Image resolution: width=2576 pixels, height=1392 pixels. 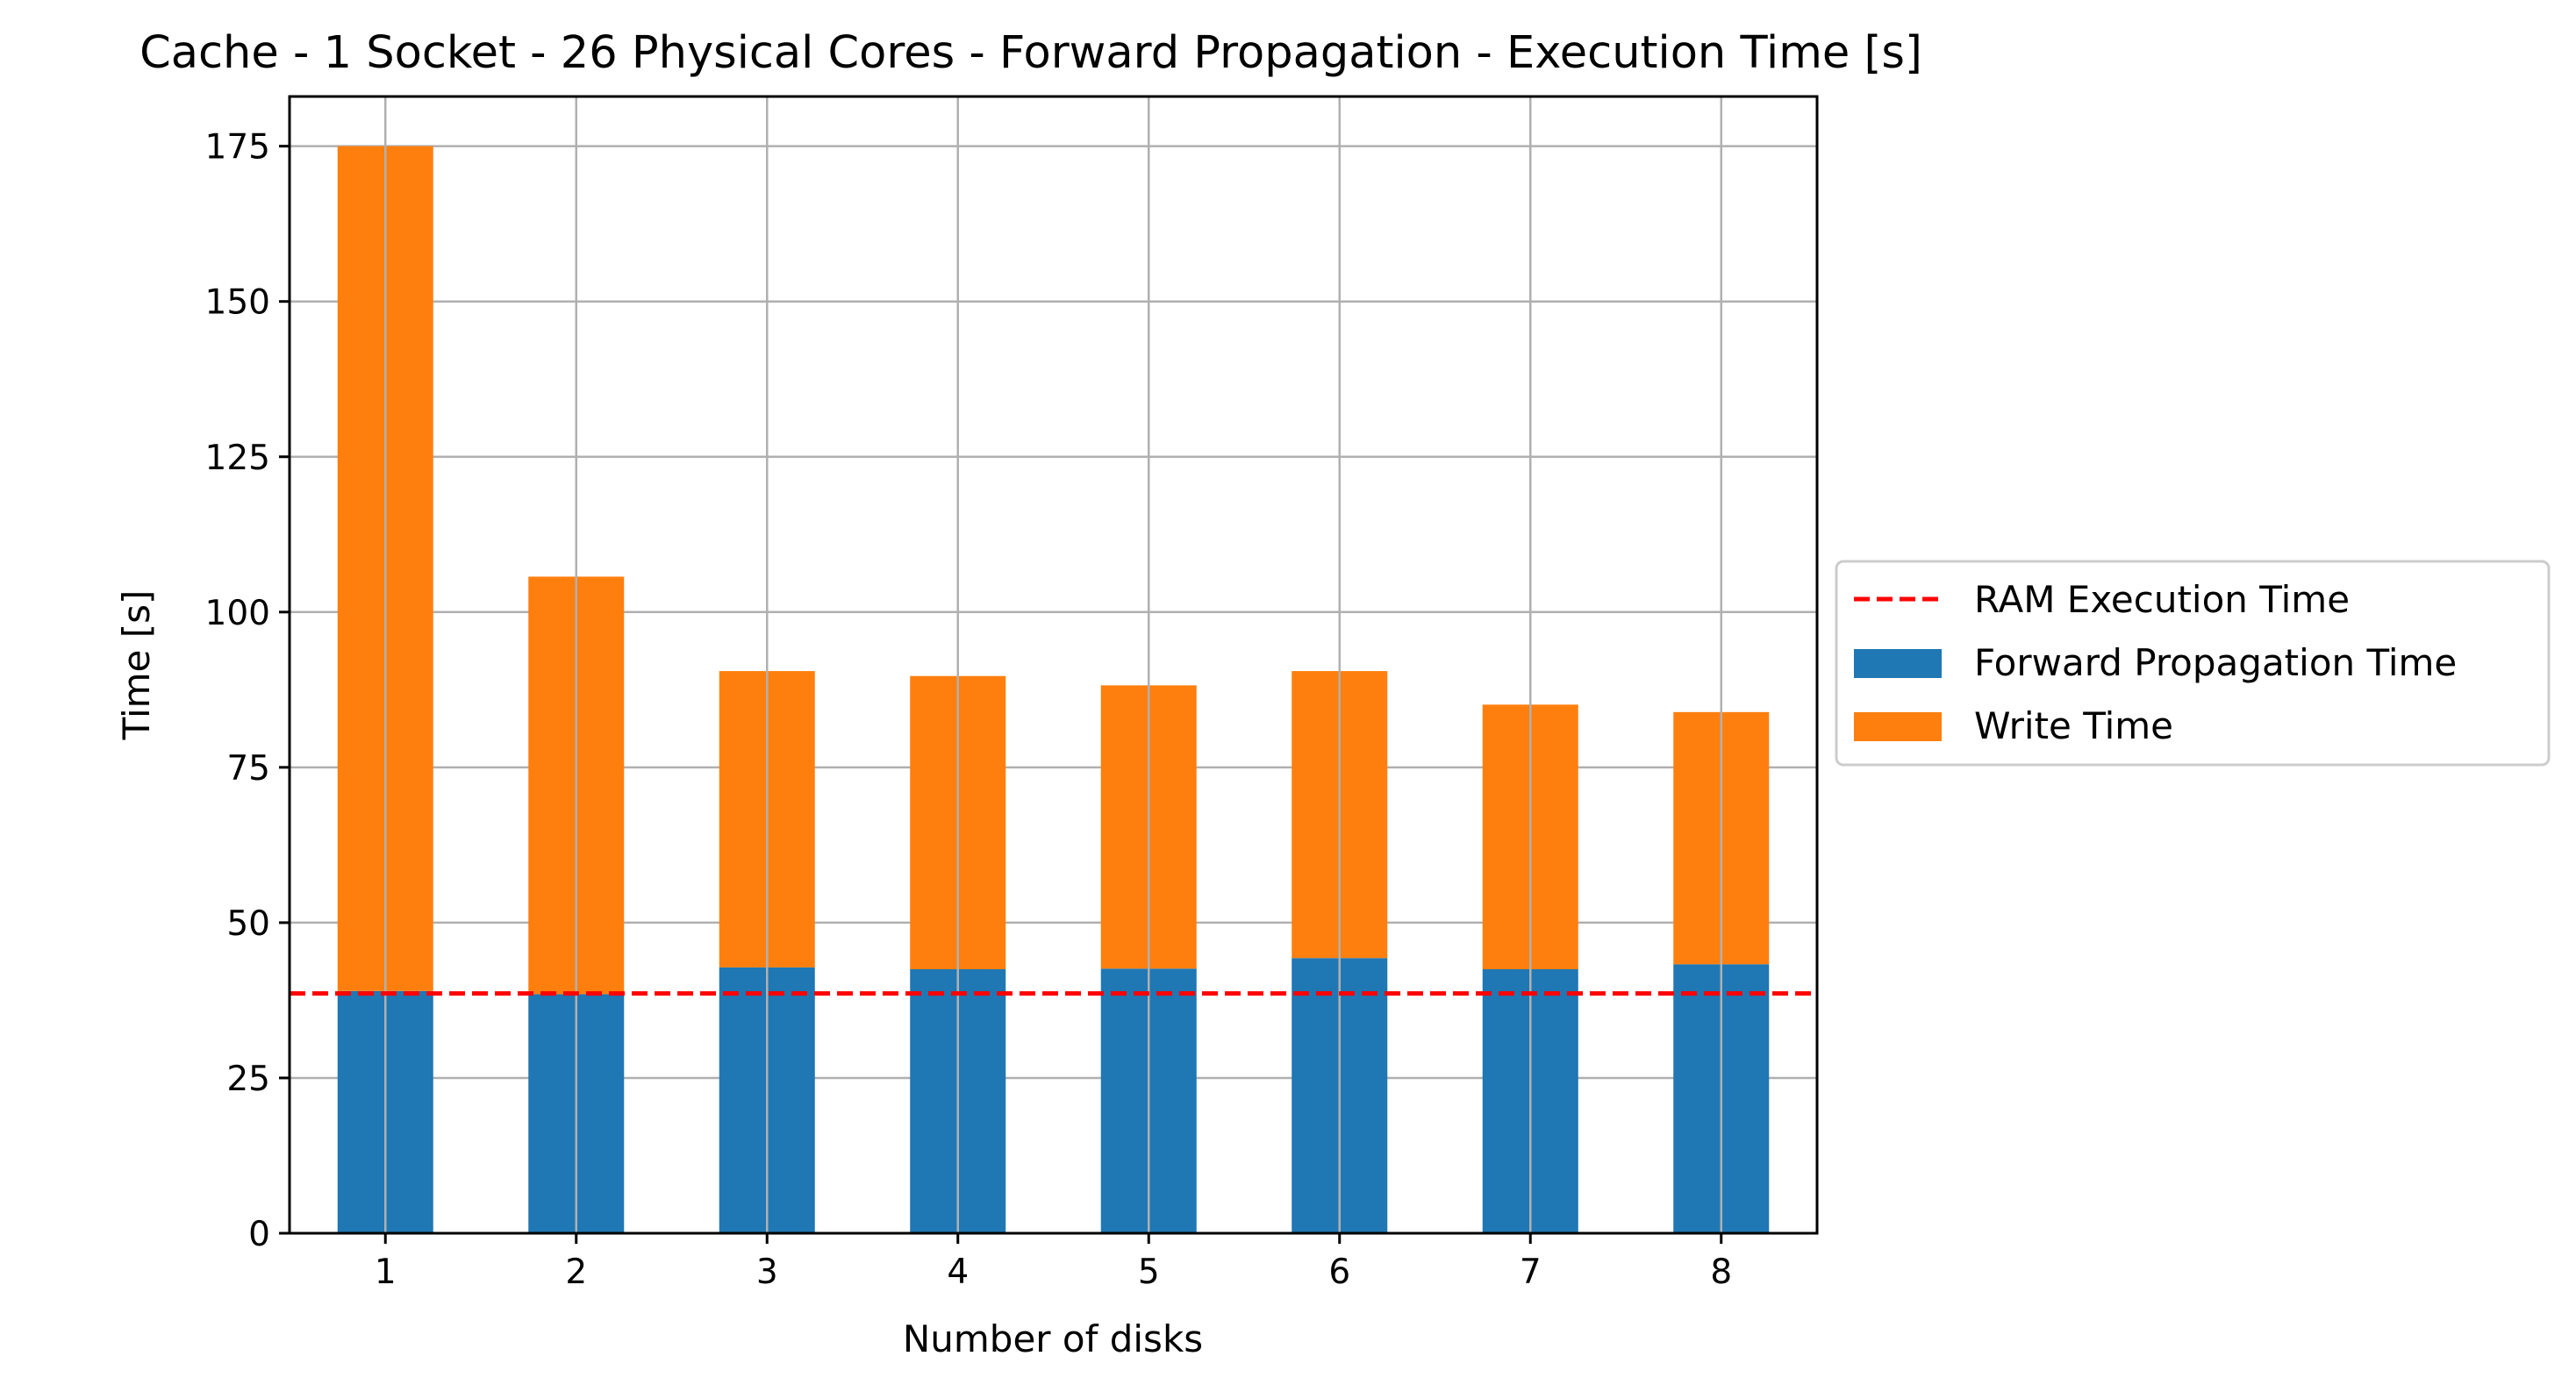 I want to click on x-tick-label: 7, so click(x=1531, y=1272).